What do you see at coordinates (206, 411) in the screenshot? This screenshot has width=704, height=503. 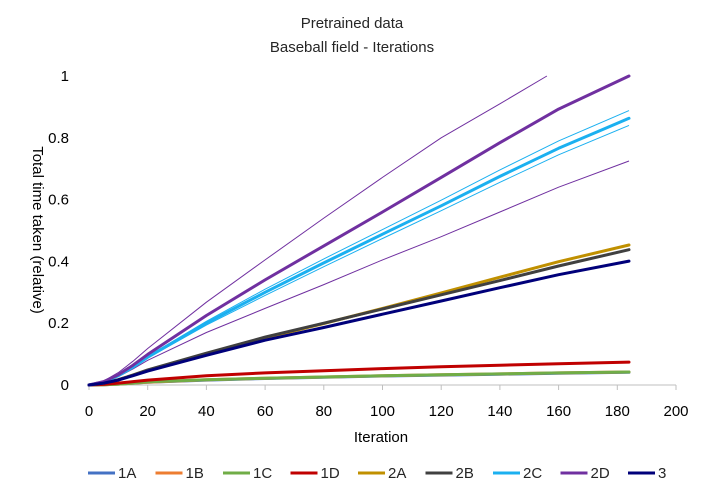 I see `x-tick-label: 40` at bounding box center [206, 411].